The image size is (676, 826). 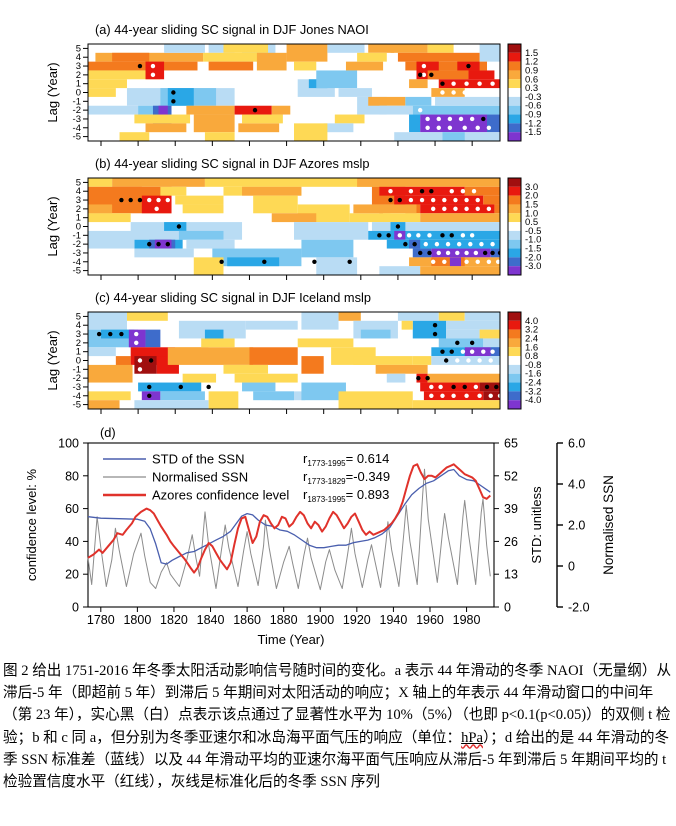 I want to click on confidence-tick-label: 100, so click(x=68, y=444).